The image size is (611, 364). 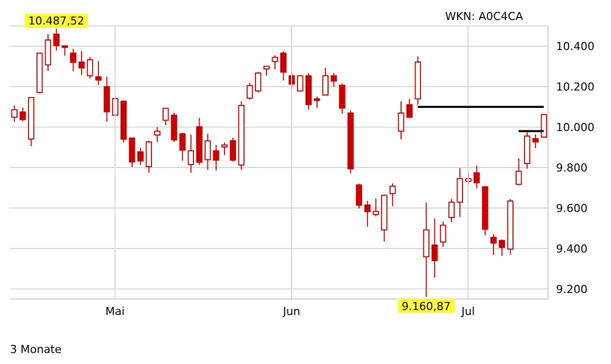 I want to click on y-tick-label: 10.200, so click(x=575, y=87).